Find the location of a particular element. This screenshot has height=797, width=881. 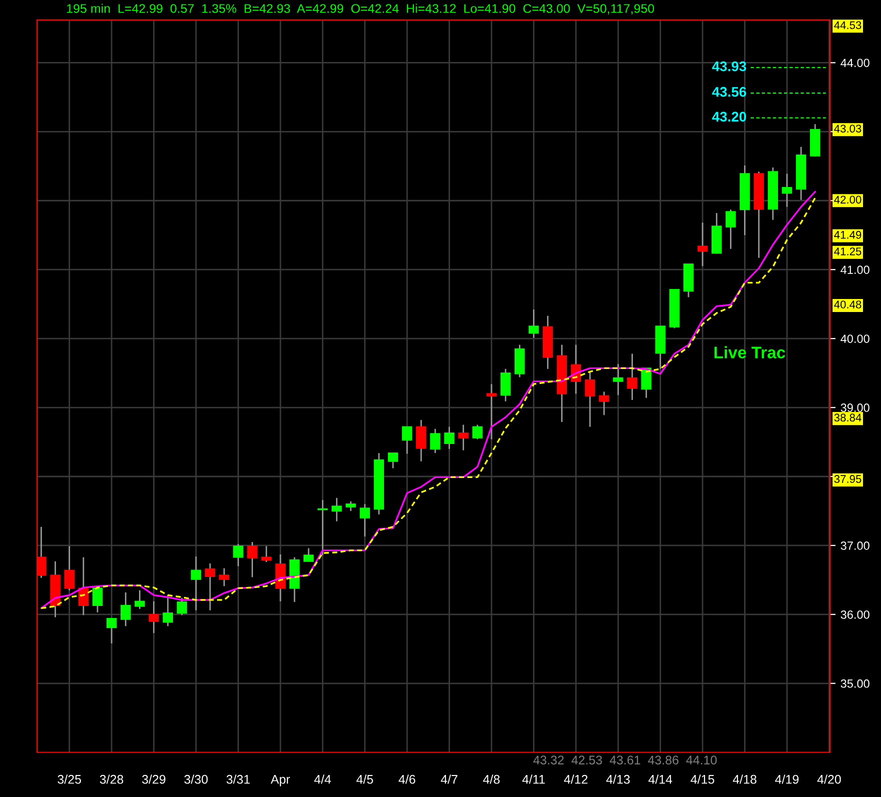

ref-line-label: 43.93 is located at coordinates (729, 66).